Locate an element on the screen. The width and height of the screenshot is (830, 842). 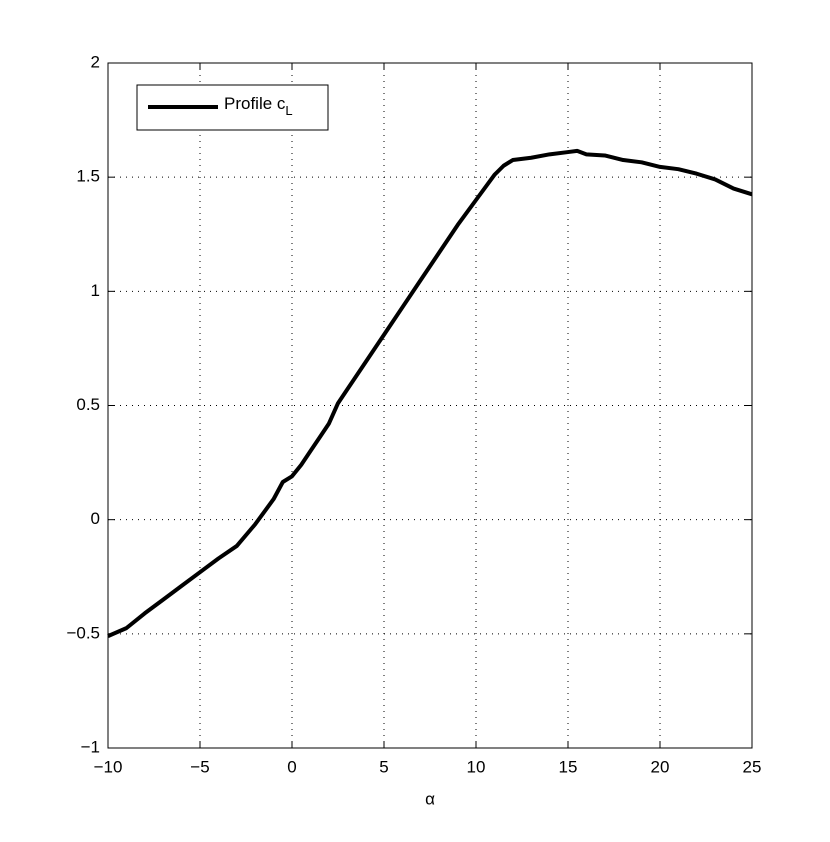
legend-label: Profile cL is located at coordinates (258, 106).